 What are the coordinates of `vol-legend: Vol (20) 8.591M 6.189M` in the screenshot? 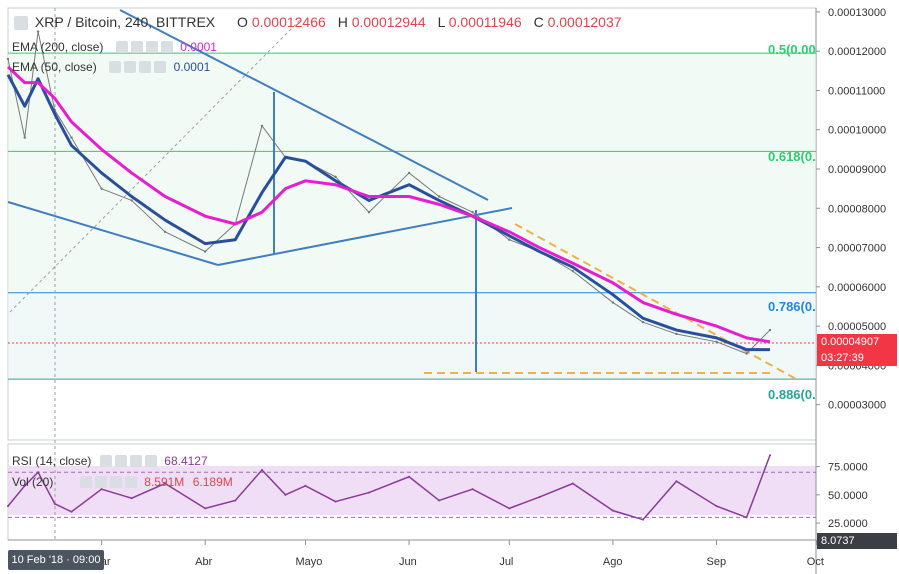 It's located at (122, 482).